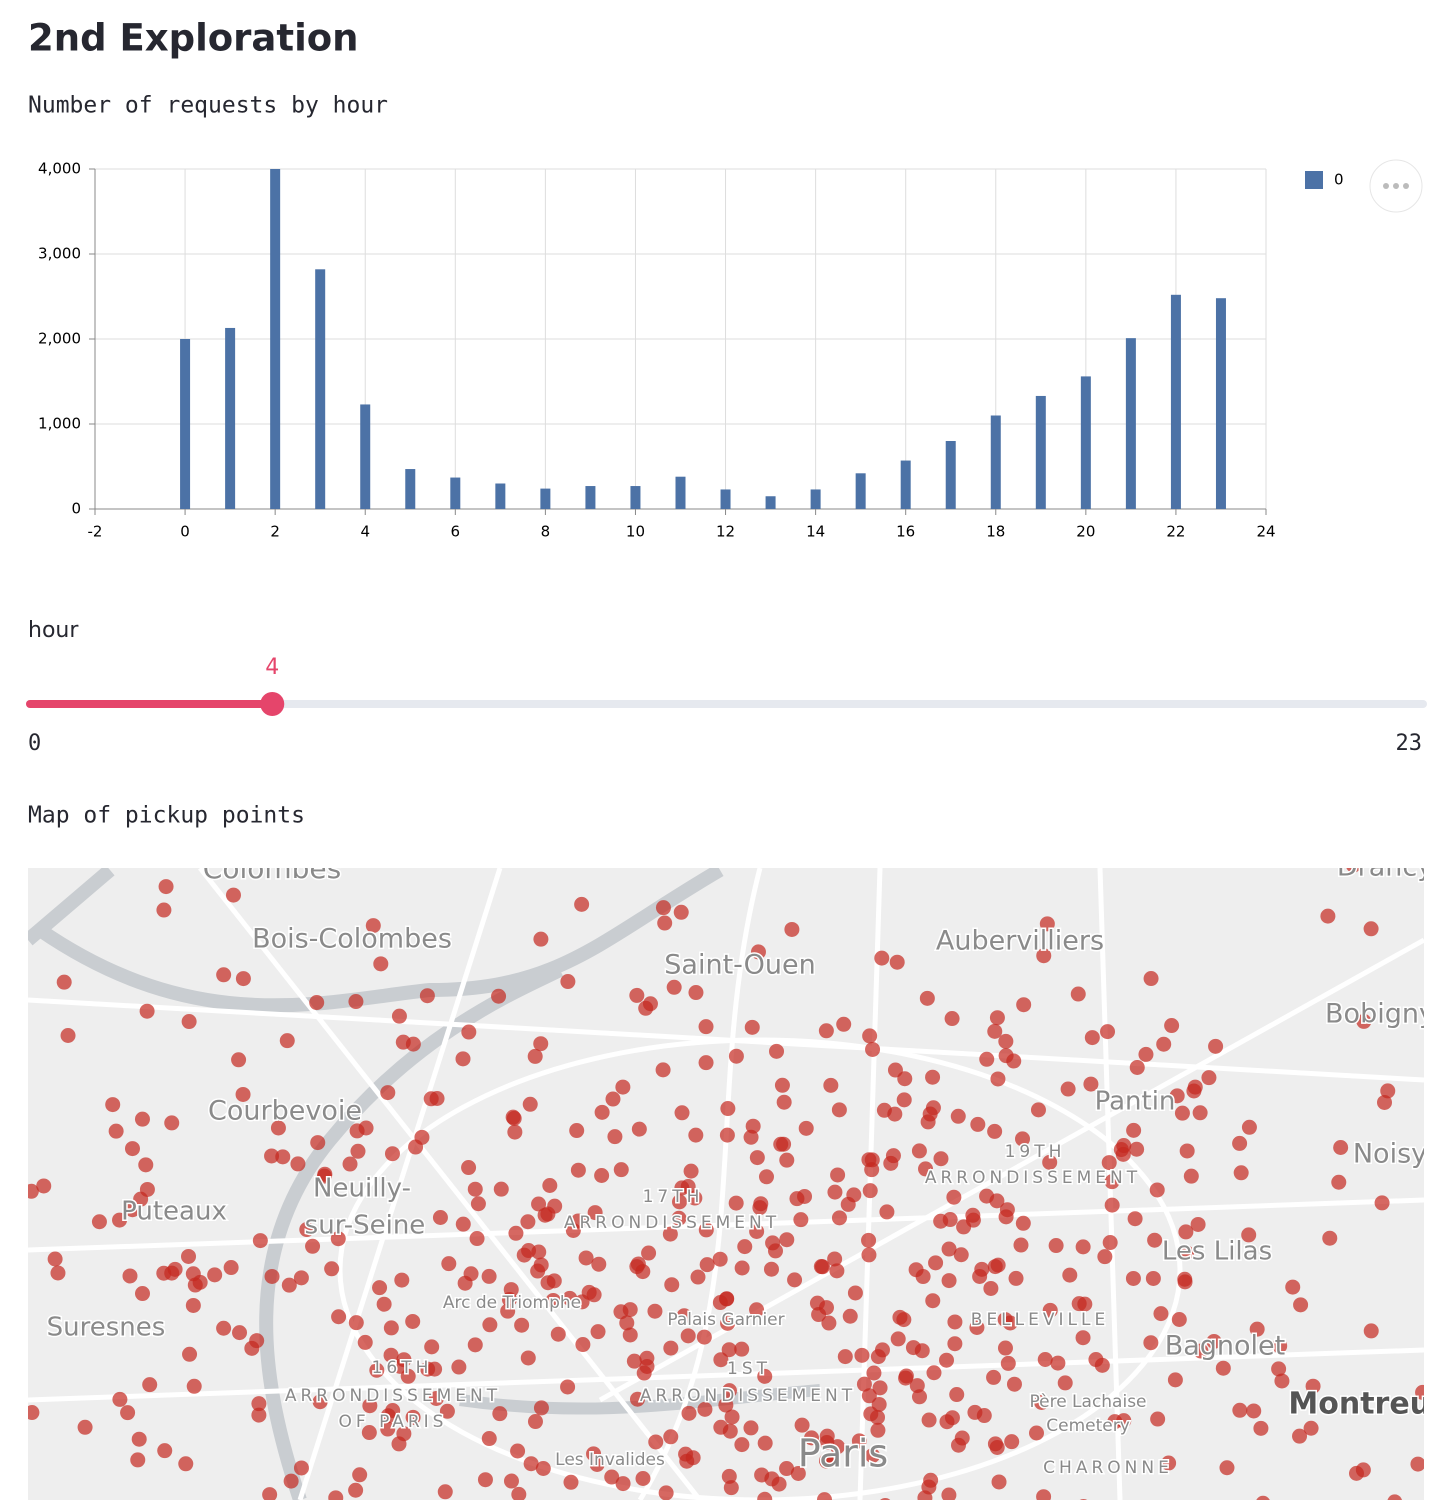  I want to click on x-tick-label: 24, so click(1265, 532).